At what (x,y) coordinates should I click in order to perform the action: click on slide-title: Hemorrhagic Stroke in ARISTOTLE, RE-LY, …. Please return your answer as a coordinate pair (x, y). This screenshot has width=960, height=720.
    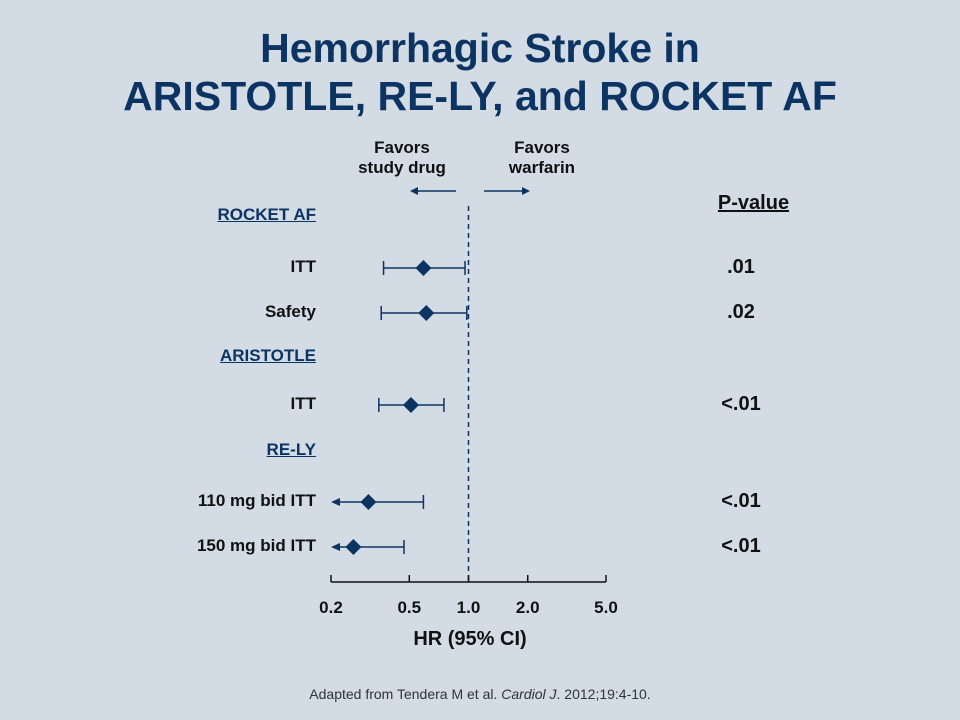
    Looking at the image, I should click on (480, 72).